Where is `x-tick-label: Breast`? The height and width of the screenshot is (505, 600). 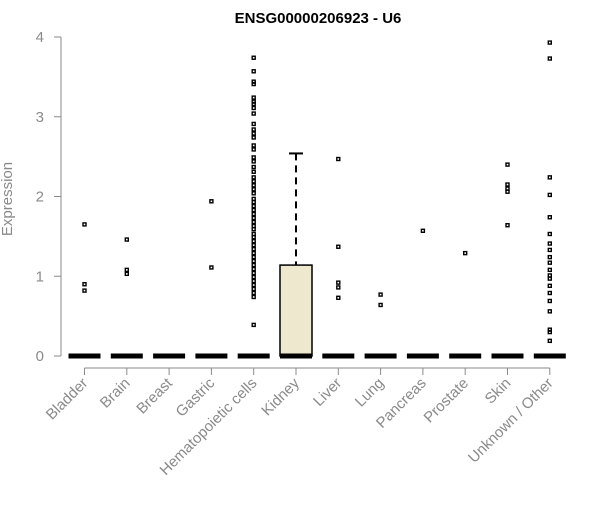 x-tick-label: Breast is located at coordinates (154, 395).